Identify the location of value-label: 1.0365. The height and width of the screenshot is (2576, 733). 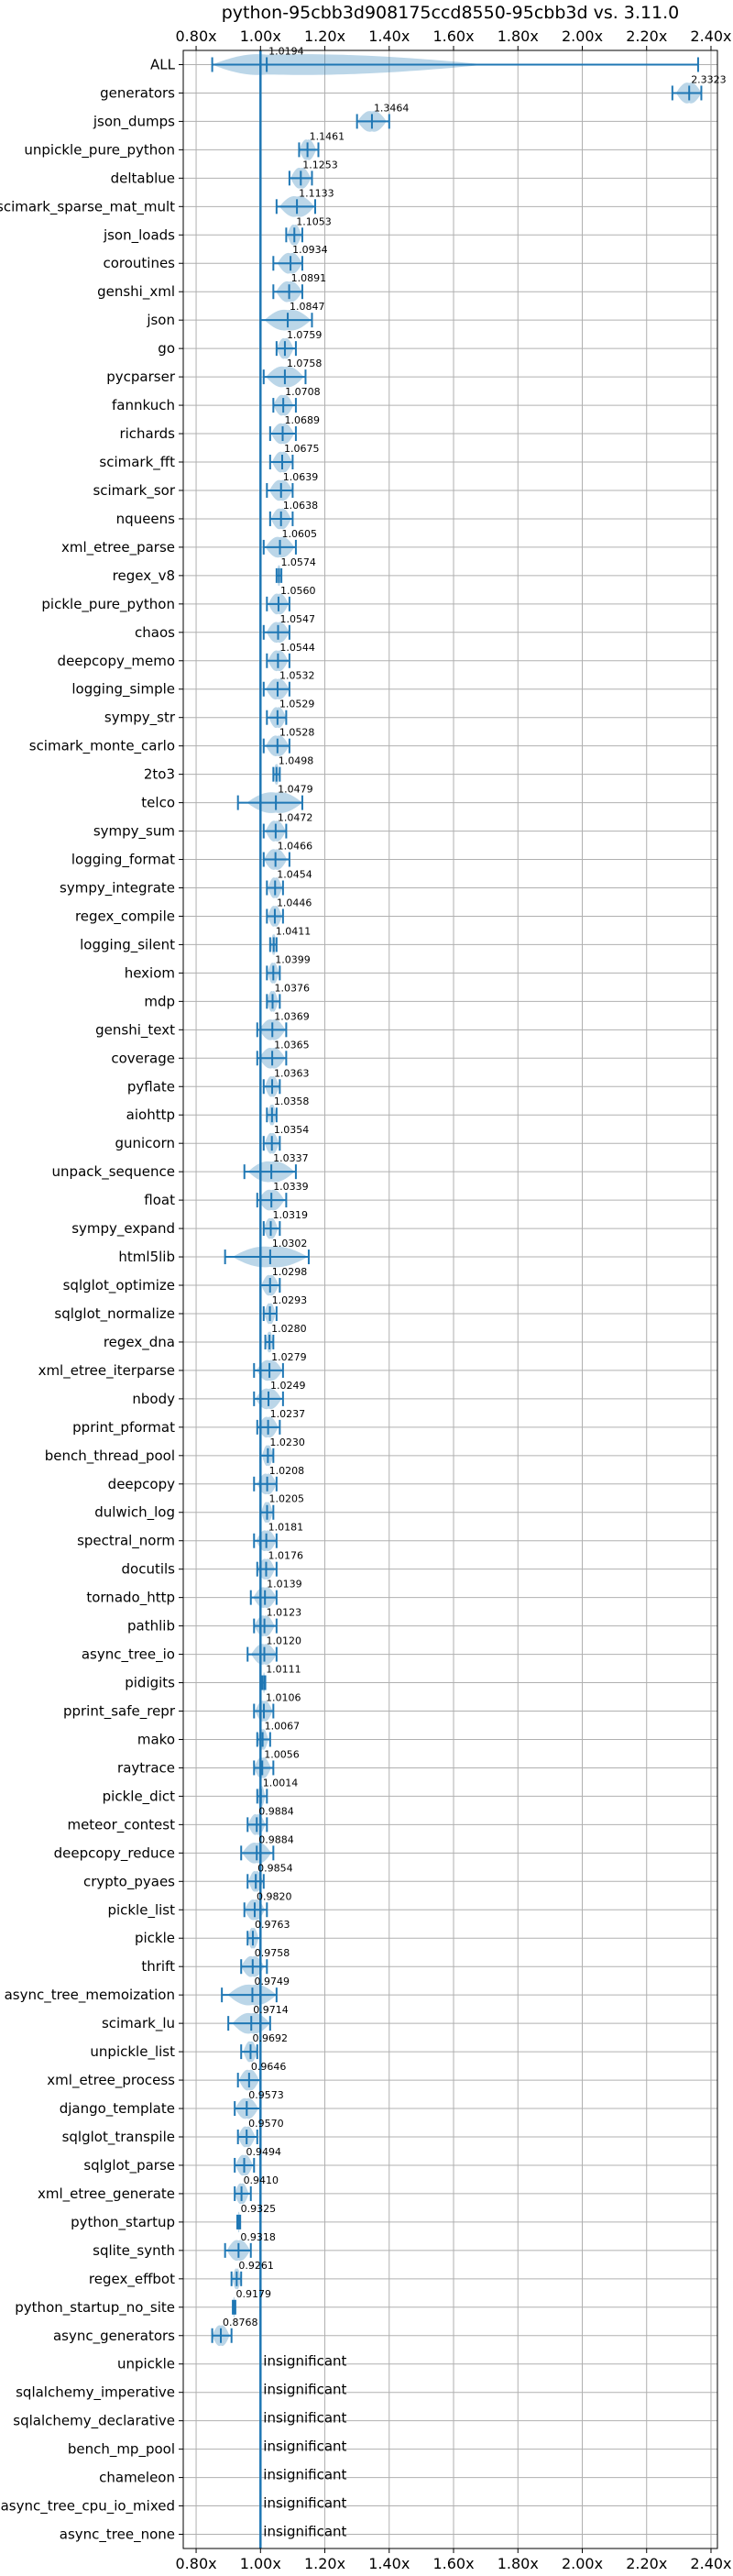
(292, 1045).